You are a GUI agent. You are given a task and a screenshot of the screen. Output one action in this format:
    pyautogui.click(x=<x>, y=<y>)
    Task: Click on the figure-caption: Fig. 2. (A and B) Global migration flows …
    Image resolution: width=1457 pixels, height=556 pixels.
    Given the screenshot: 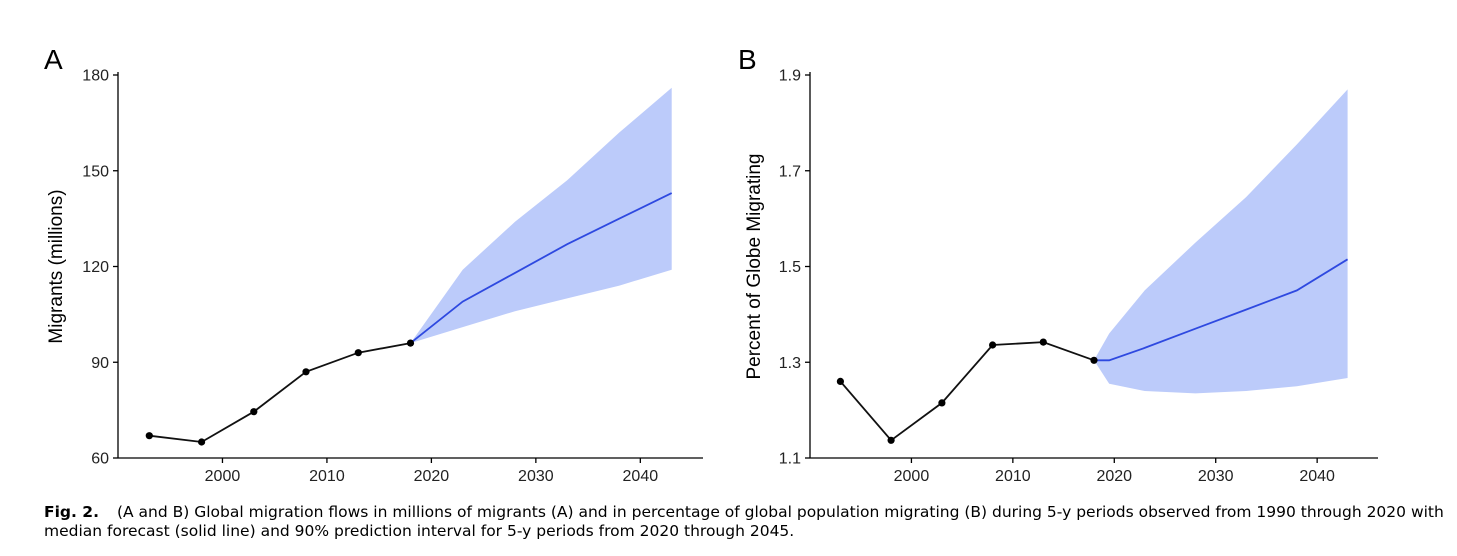 What is the action you would take?
    pyautogui.click(x=744, y=522)
    